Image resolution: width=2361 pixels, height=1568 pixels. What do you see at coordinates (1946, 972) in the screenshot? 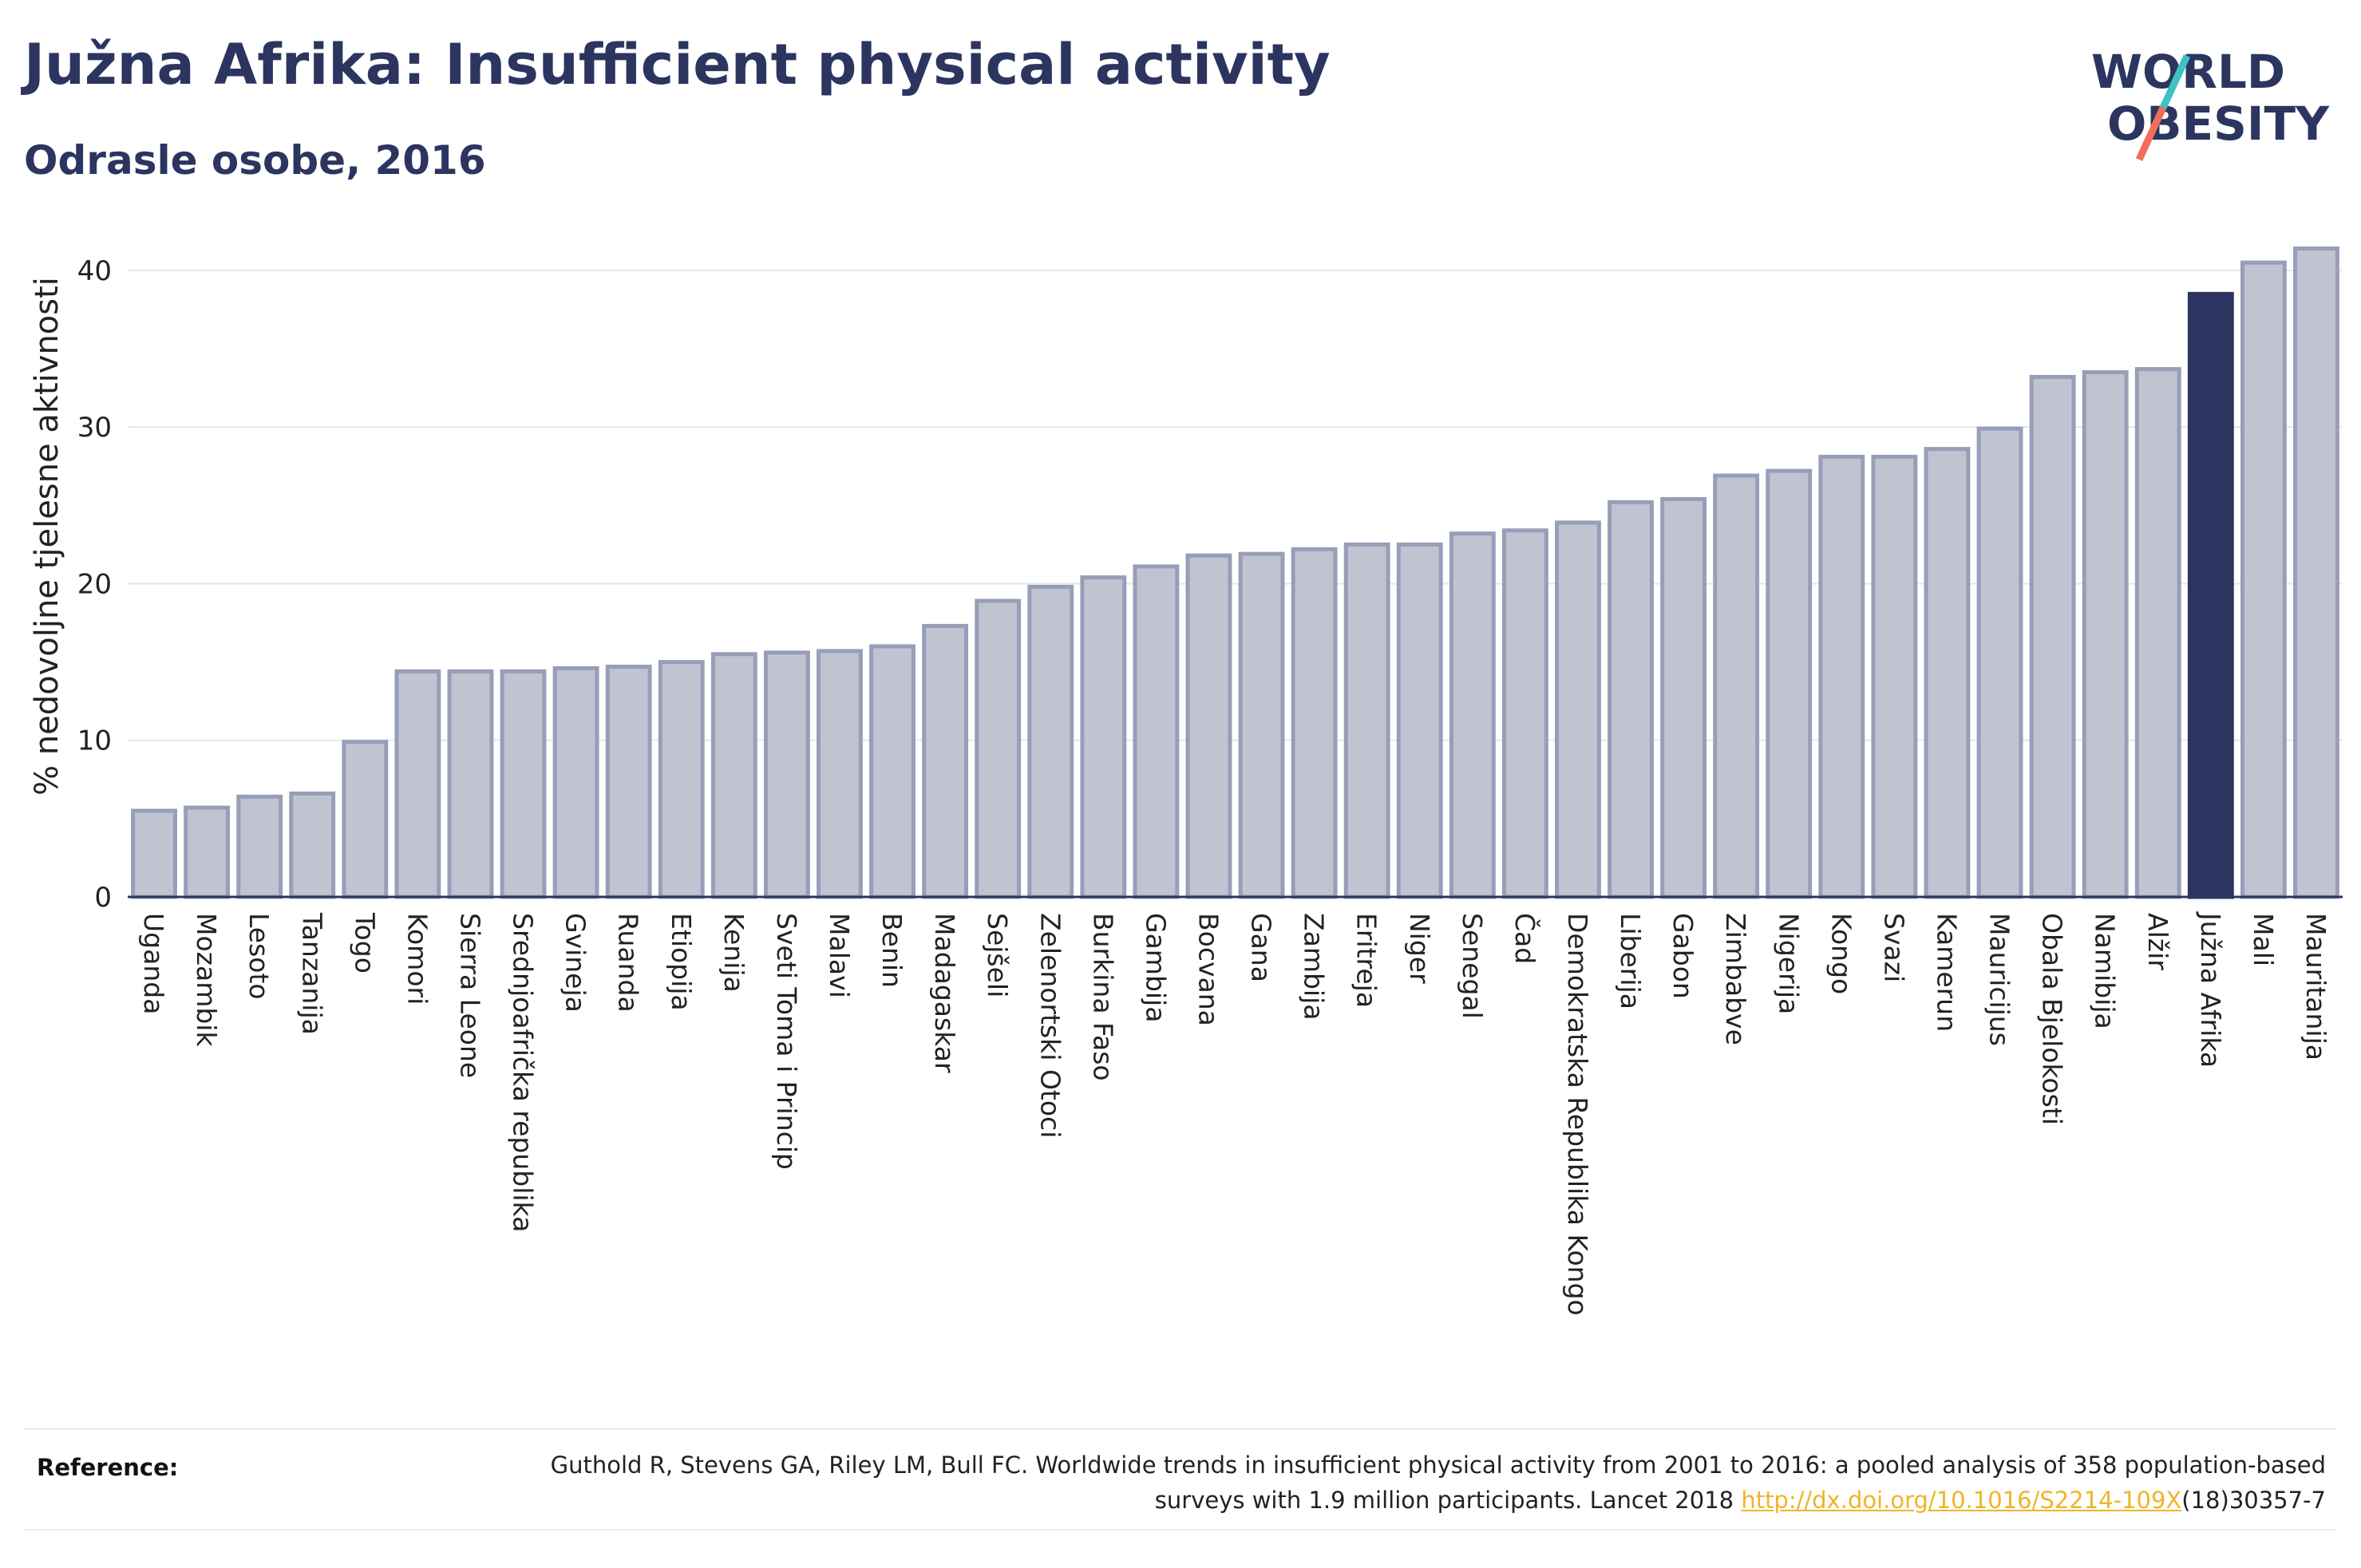
I see `x-tick-label: Kamerun` at bounding box center [1946, 972].